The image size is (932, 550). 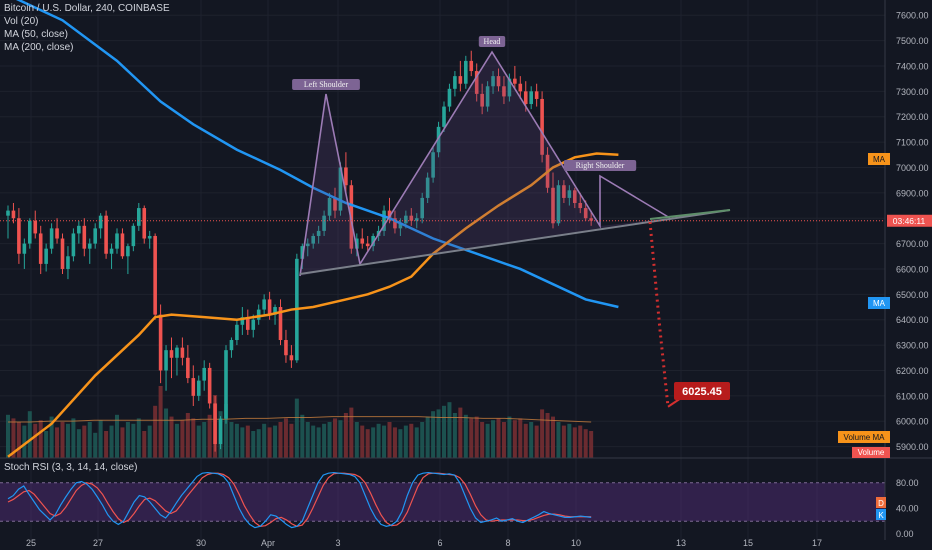 What do you see at coordinates (21, 21) in the screenshot?
I see `vol-indicator-label: Vol (20)` at bounding box center [21, 21].